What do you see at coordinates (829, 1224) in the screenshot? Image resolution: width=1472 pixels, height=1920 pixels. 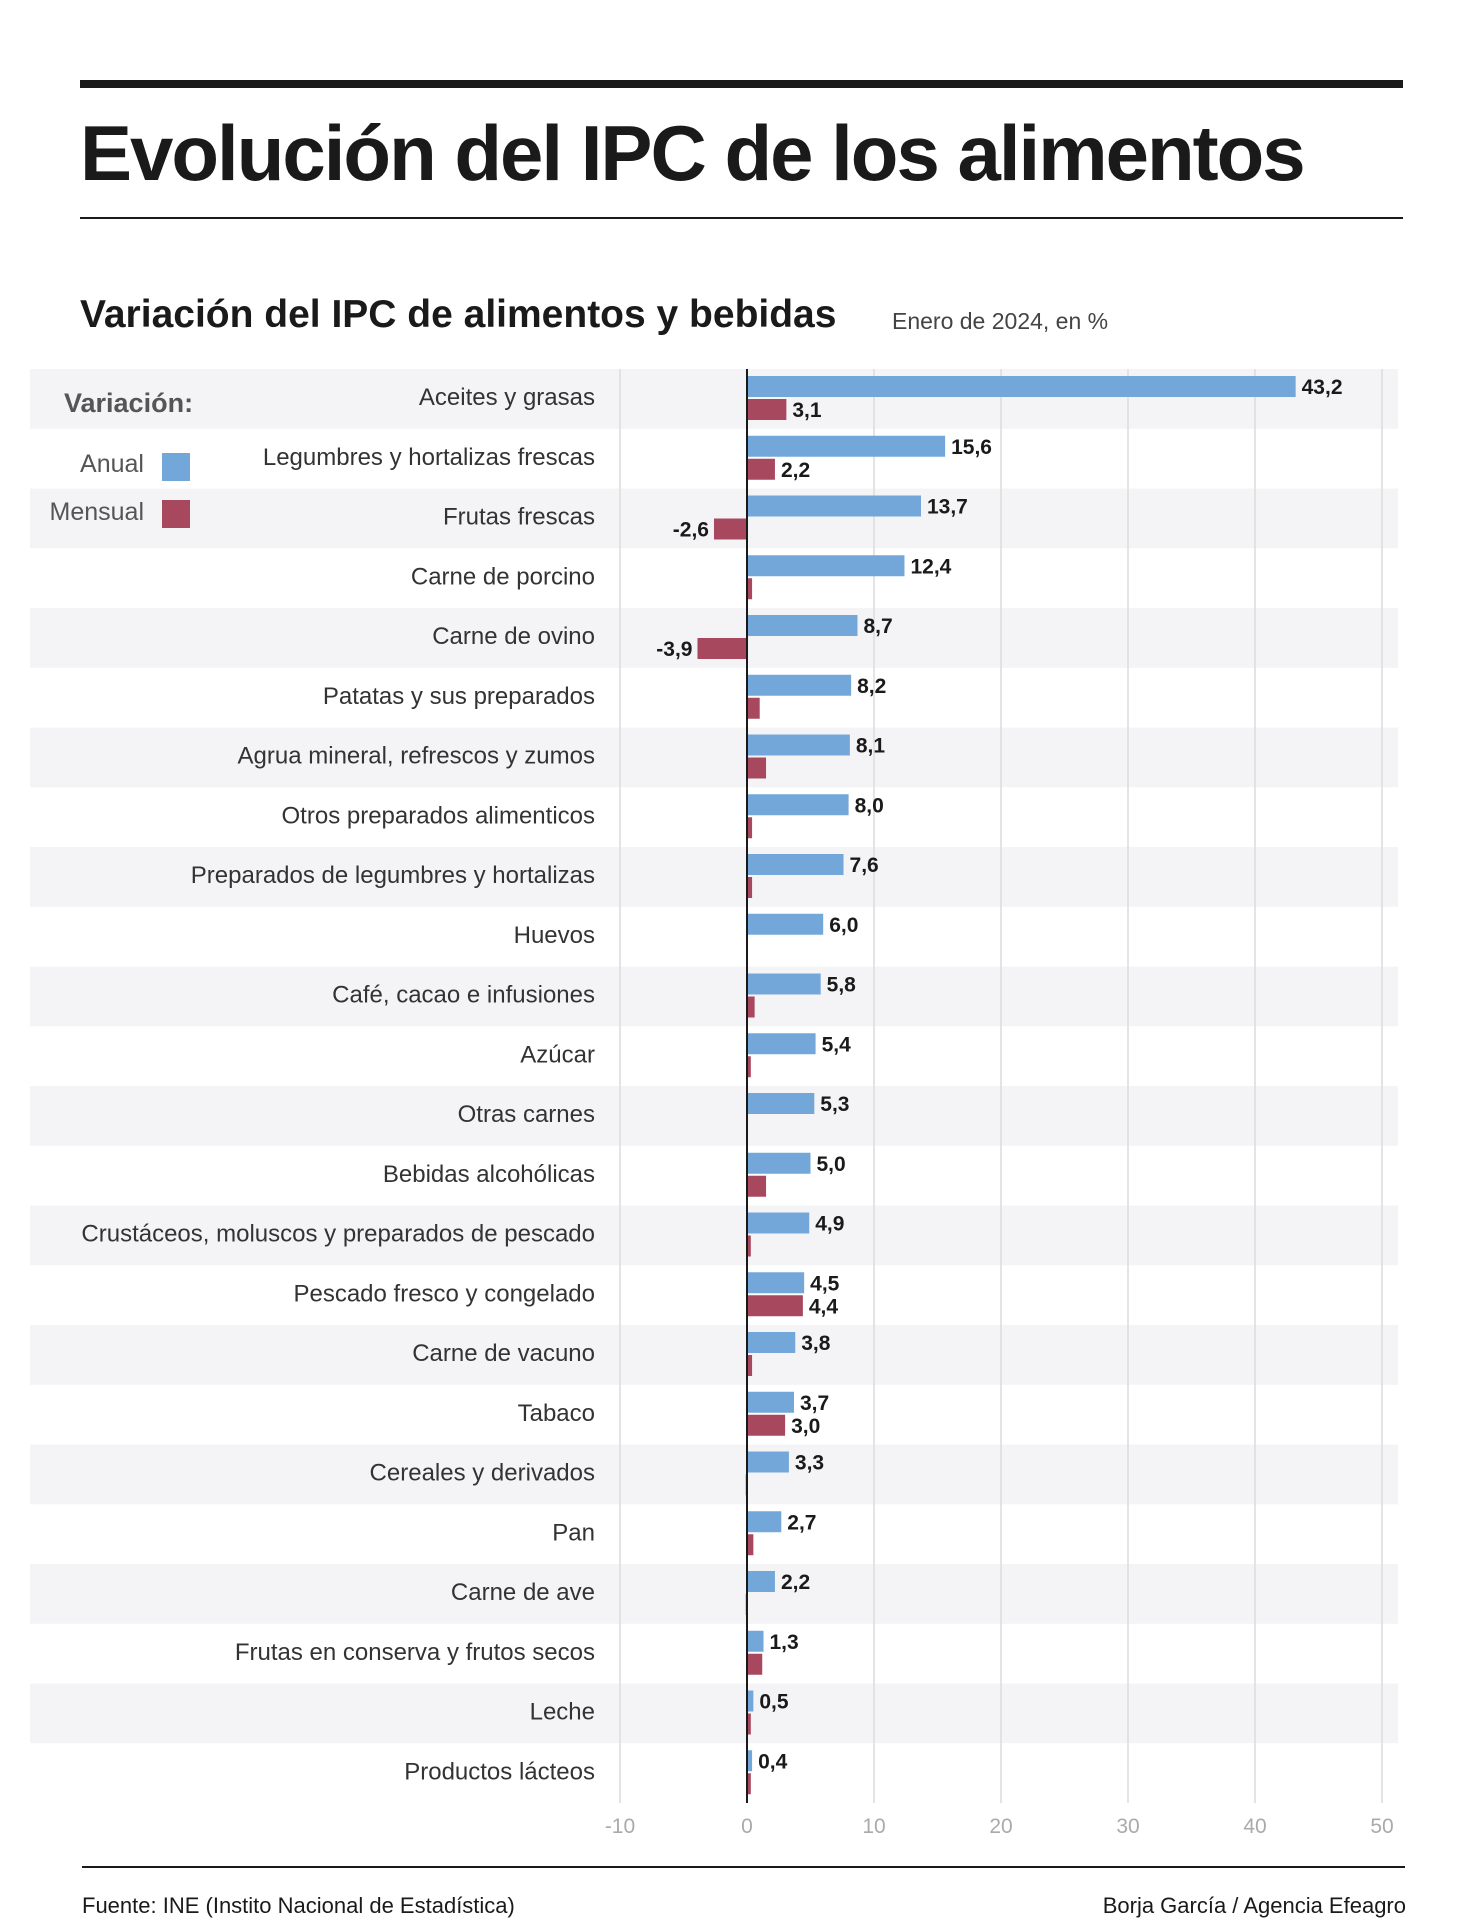 I see `data-label-anual: 4,9` at bounding box center [829, 1224].